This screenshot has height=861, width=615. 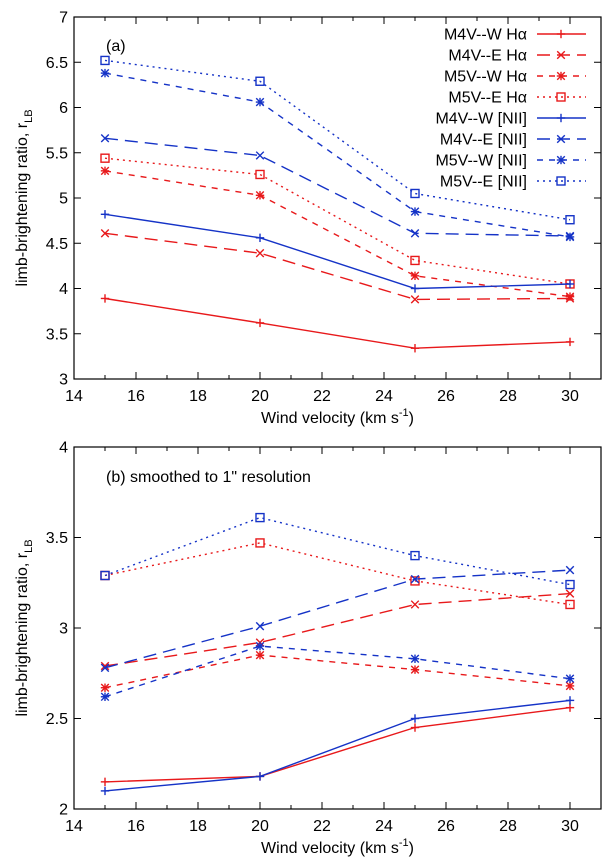 What do you see at coordinates (63, 810) in the screenshot?
I see `y-tick-label: 2` at bounding box center [63, 810].